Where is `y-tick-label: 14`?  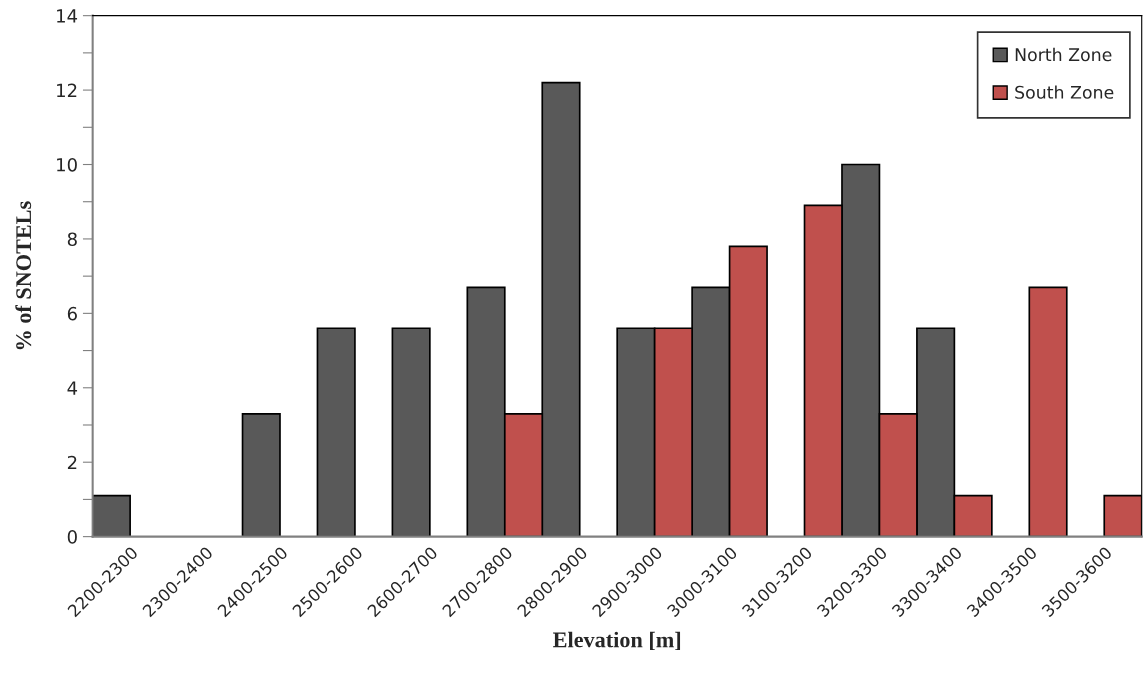 y-tick-label: 14 is located at coordinates (67, 16).